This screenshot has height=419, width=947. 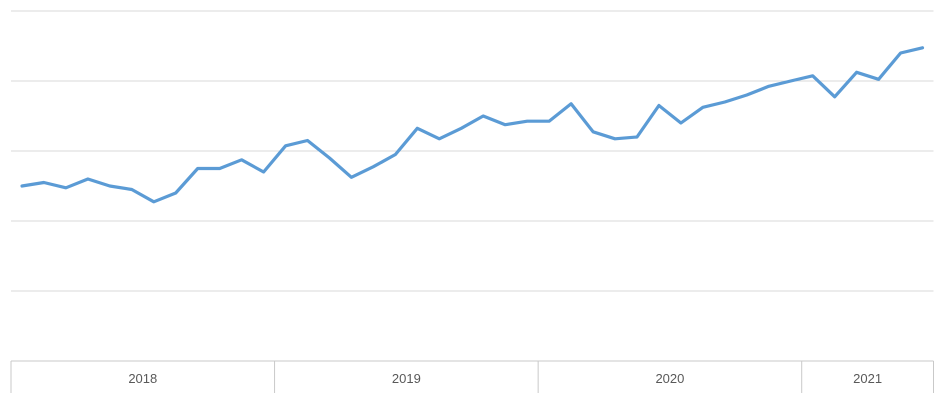 What do you see at coordinates (505, 378) in the screenshot?
I see `x-axis-labels: 2018 2019 2020 2021` at bounding box center [505, 378].